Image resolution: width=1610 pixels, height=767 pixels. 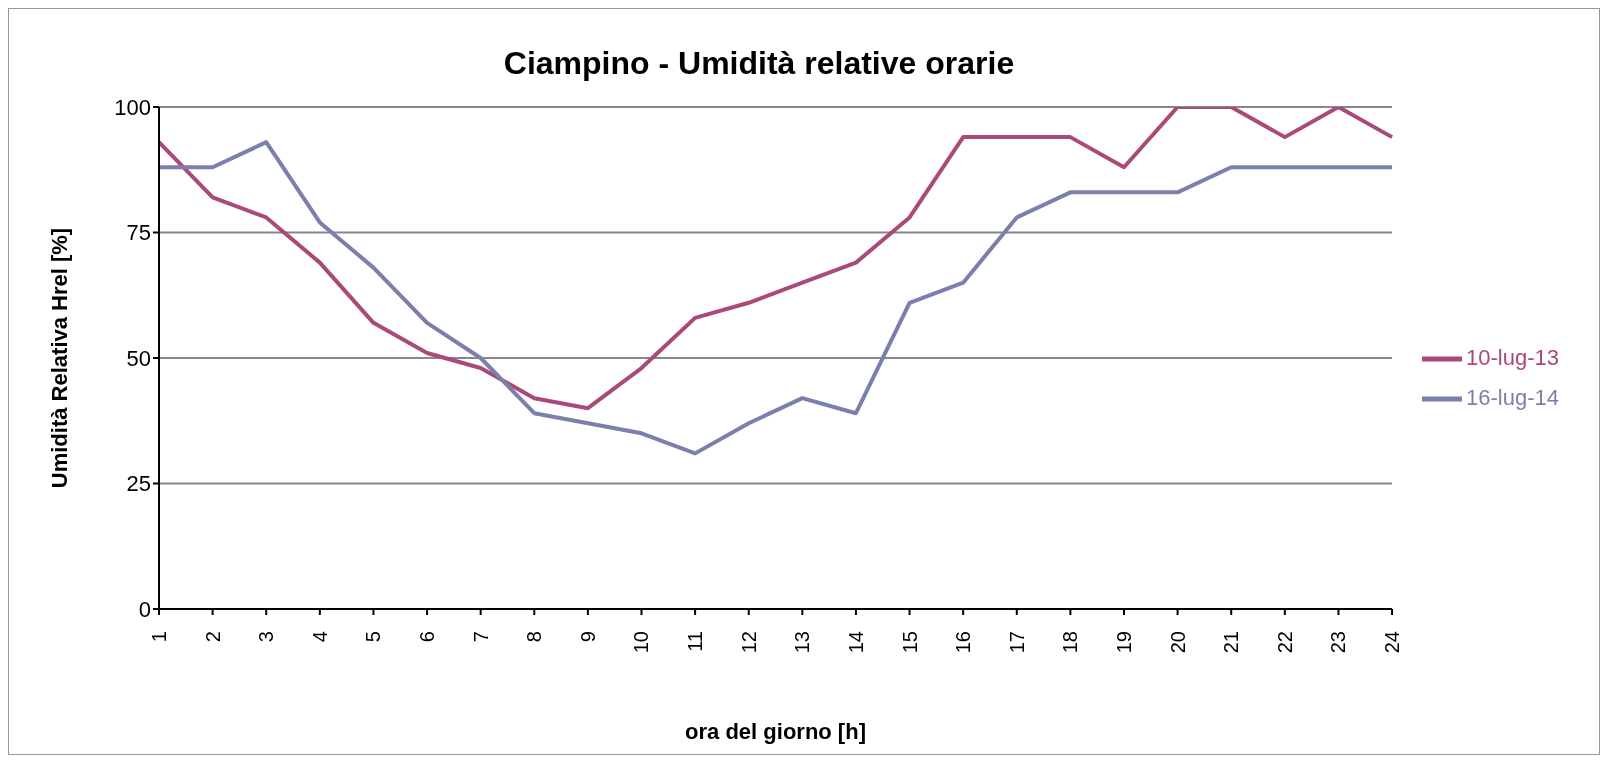 What do you see at coordinates (1070, 642) in the screenshot?
I see `x-tick-label: 18` at bounding box center [1070, 642].